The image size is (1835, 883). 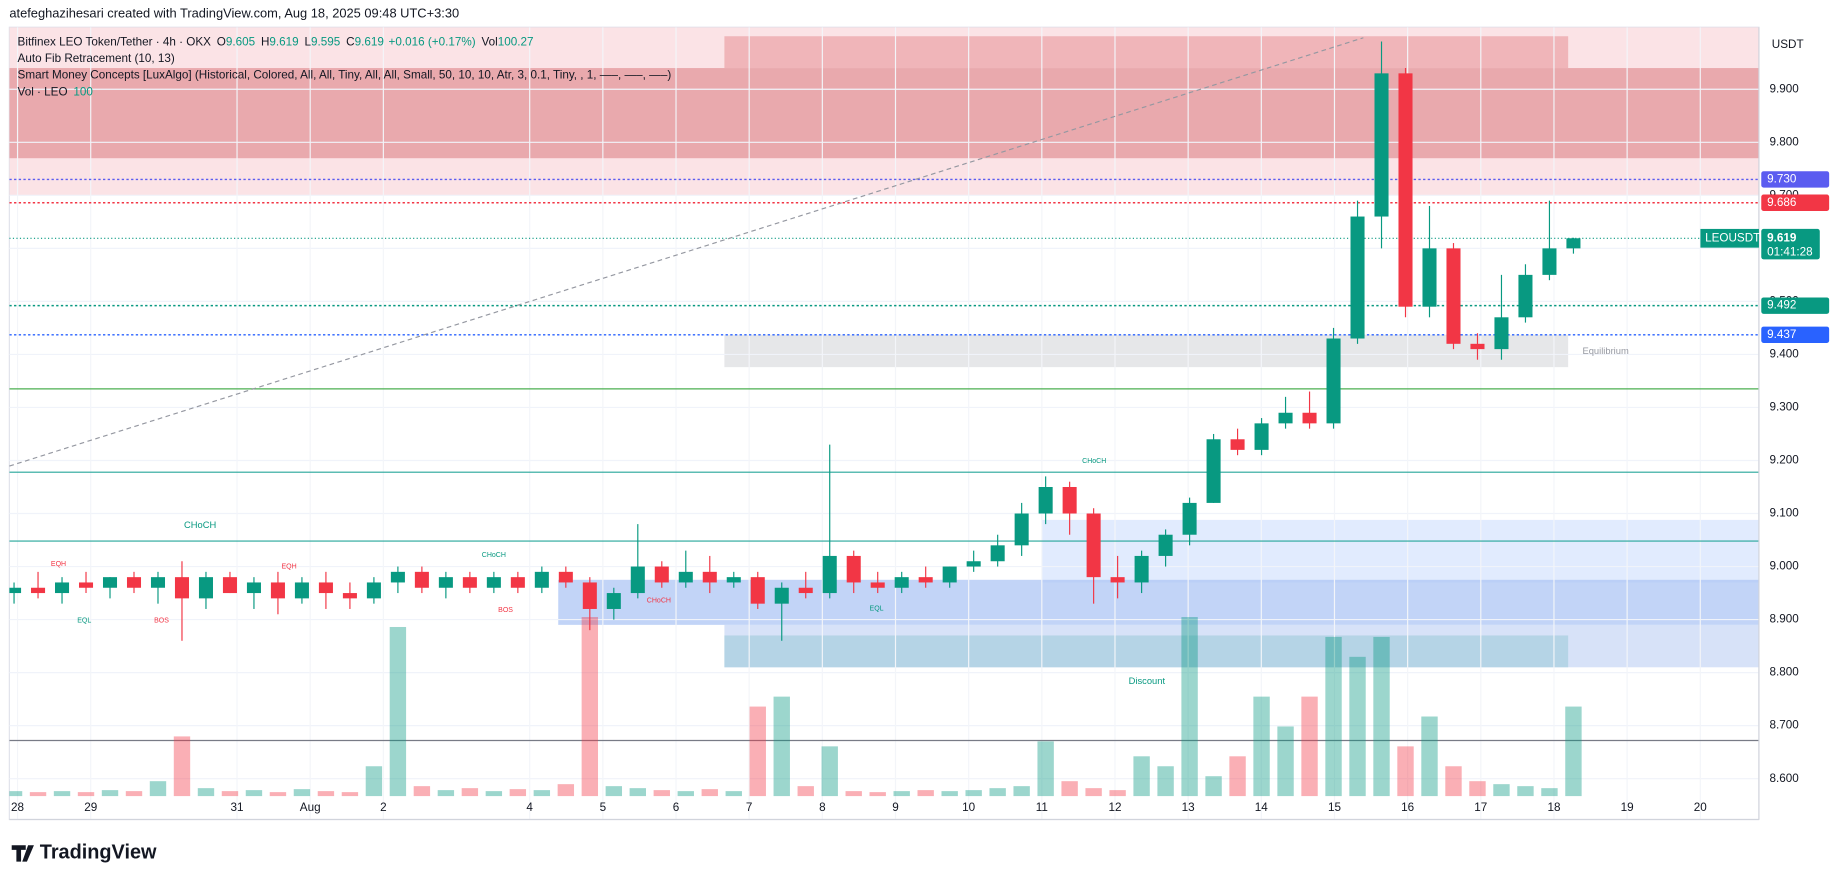 What do you see at coordinates (895, 807) in the screenshot?
I see `x-tick-label: 9` at bounding box center [895, 807].